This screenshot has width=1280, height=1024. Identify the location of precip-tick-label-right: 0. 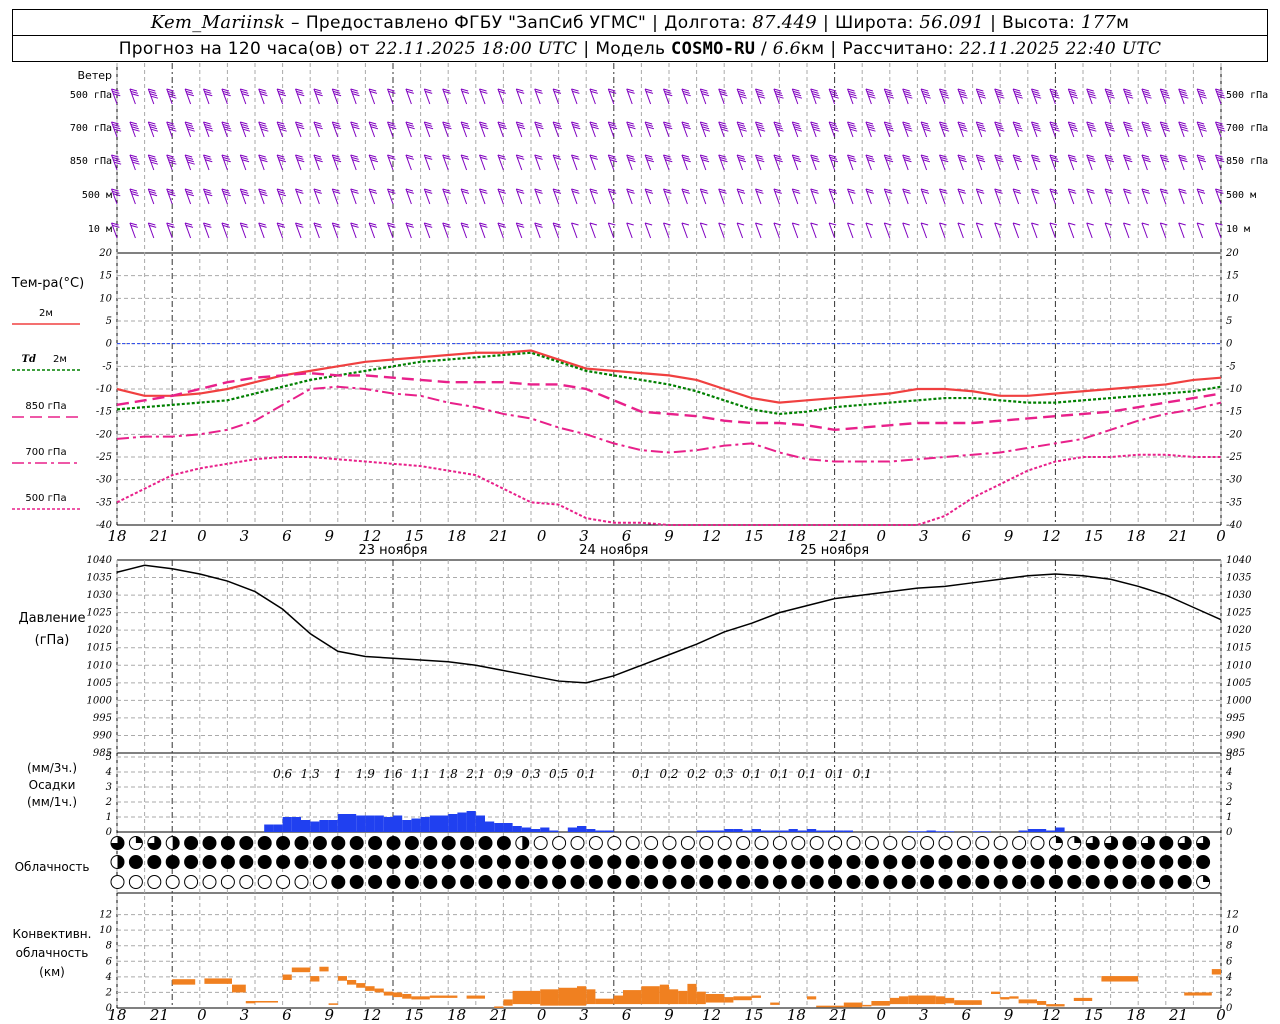
(1229, 832).